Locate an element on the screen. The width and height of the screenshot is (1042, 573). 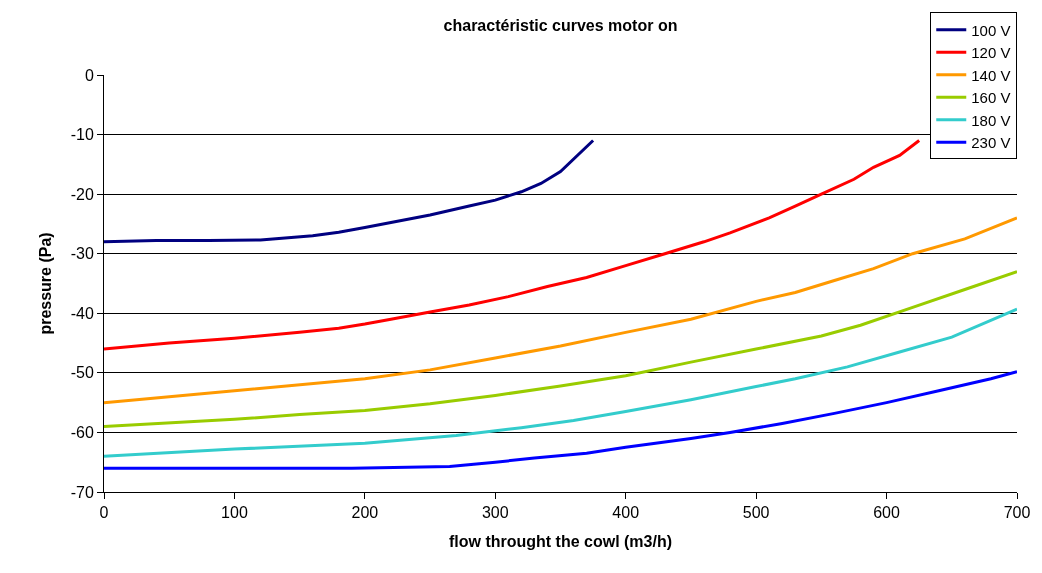
y-tick-label: 0 is located at coordinates (89, 75).